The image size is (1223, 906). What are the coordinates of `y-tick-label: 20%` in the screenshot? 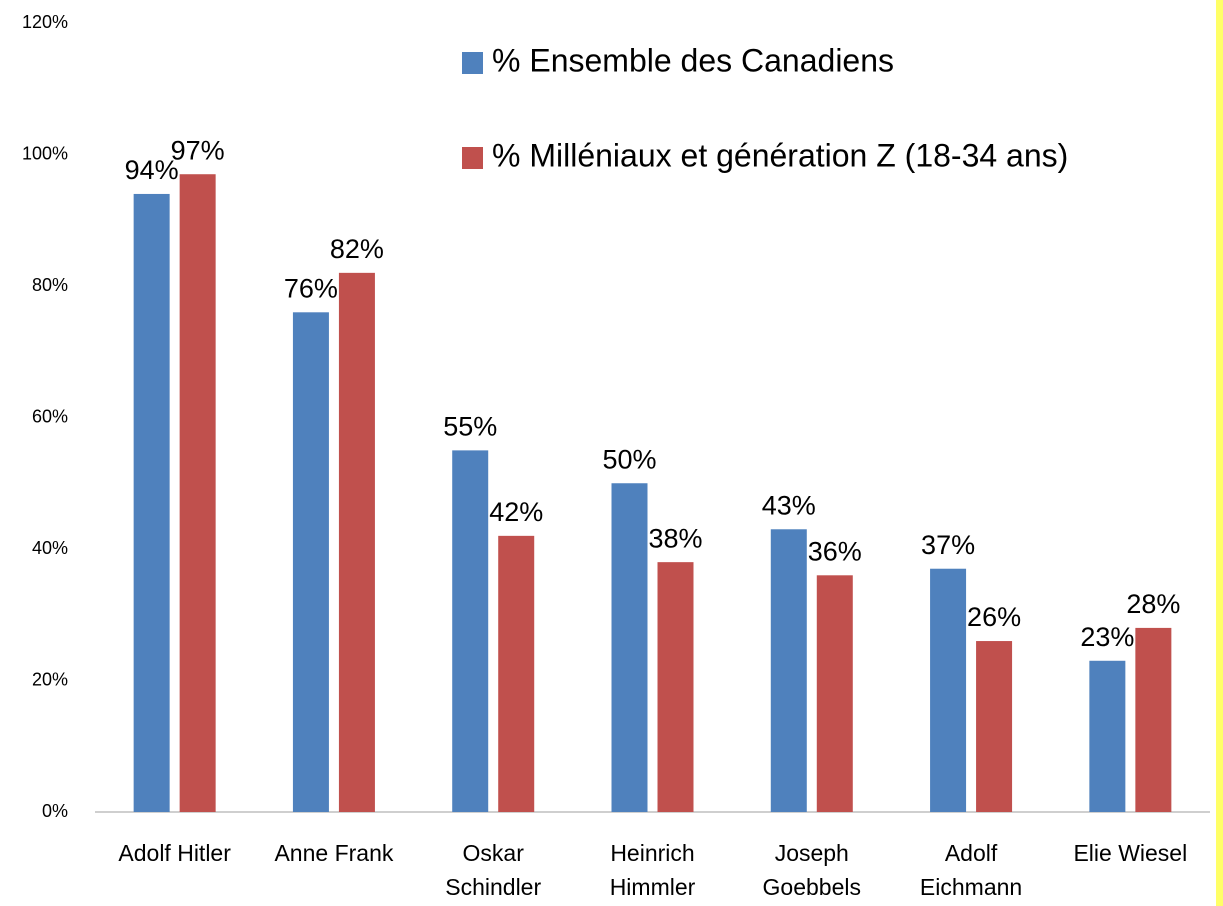 It's located at (50, 679).